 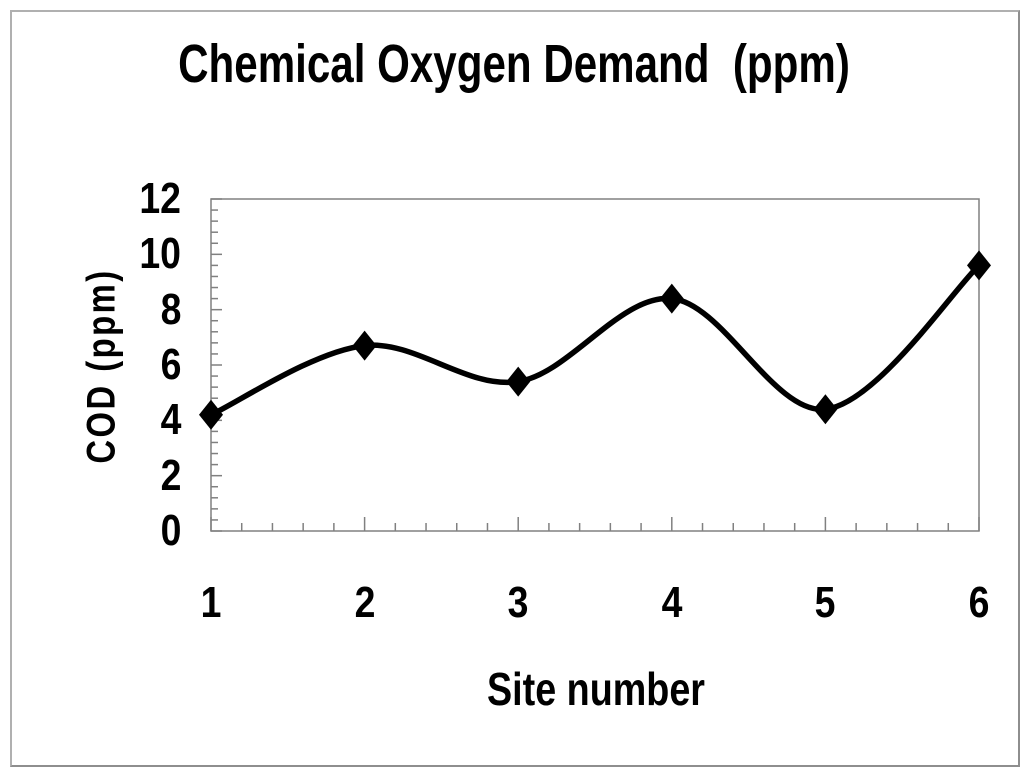 I want to click on chart-title: Chemical Oxygen Demand (ppm), so click(x=514, y=64).